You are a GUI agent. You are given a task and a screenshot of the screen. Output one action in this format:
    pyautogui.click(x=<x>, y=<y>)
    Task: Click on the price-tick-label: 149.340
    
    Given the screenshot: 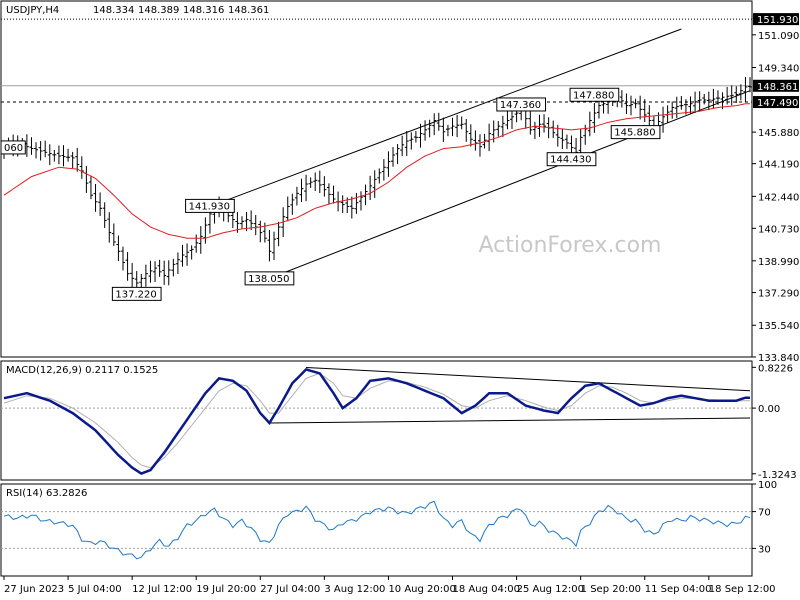 What is the action you would take?
    pyautogui.click(x=778, y=68)
    